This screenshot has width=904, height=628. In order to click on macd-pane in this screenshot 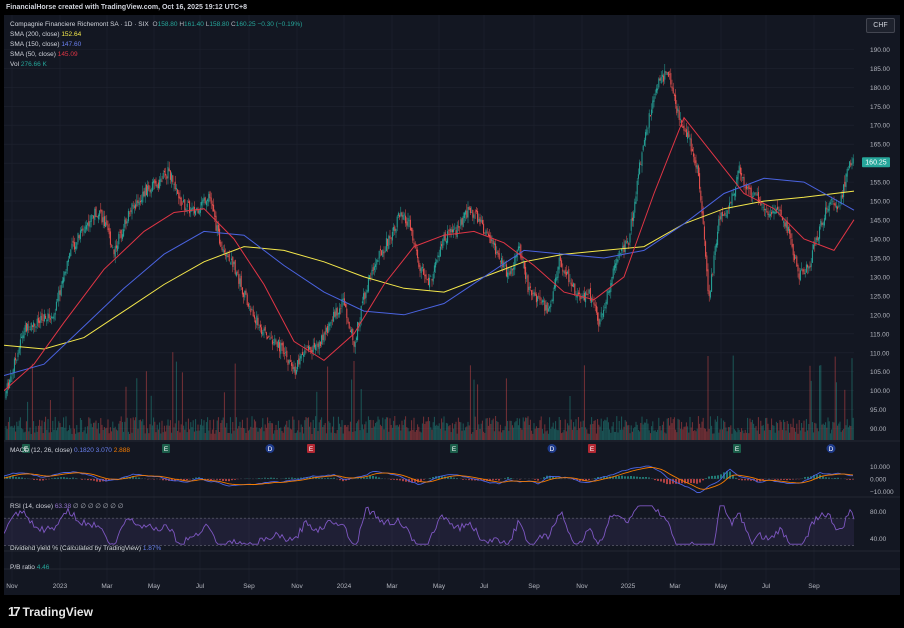, I will do `click(429, 479)`.